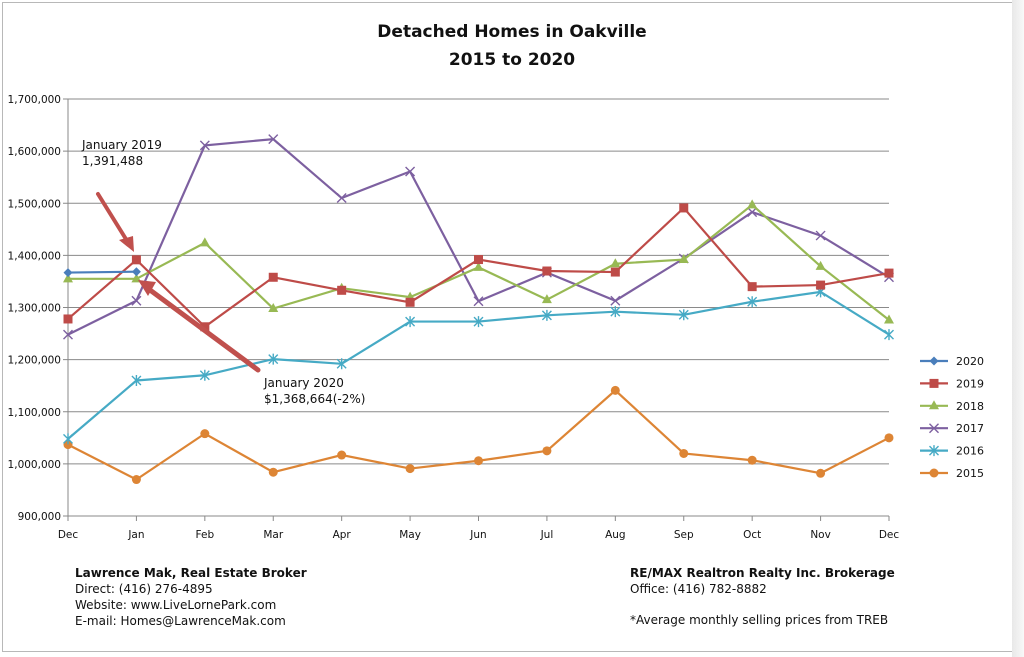 The image size is (1024, 657). I want to click on annotation-jan-2020-title: January 2020, so click(303, 383).